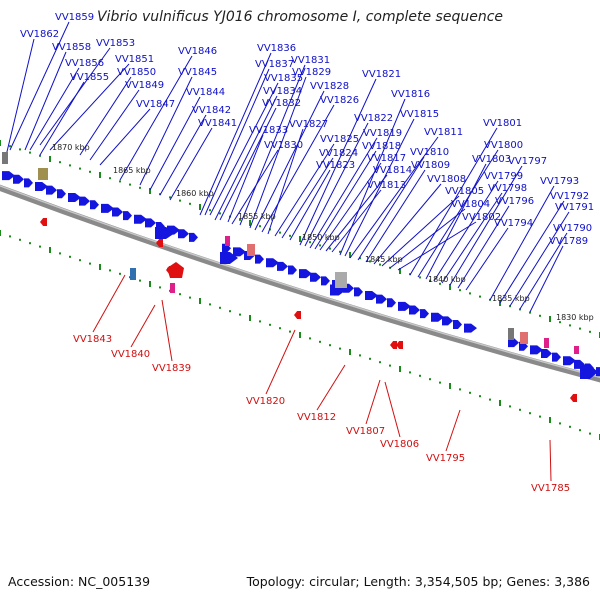  What do you see at coordinates (384, 259) in the screenshot?
I see `kbp-label: 1845 kbp` at bounding box center [384, 259].